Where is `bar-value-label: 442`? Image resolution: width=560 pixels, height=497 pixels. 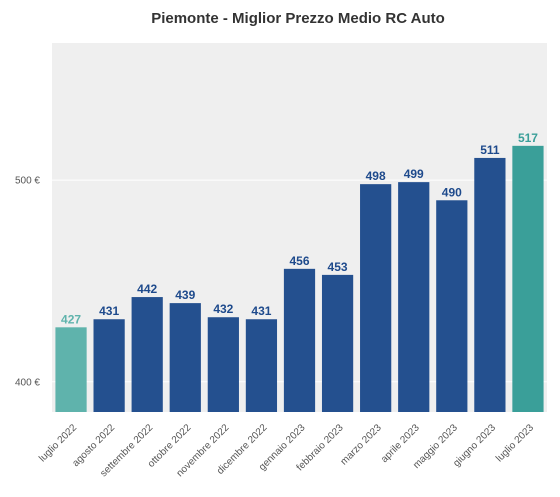
bar-value-label: 442 is located at coordinates (147, 289).